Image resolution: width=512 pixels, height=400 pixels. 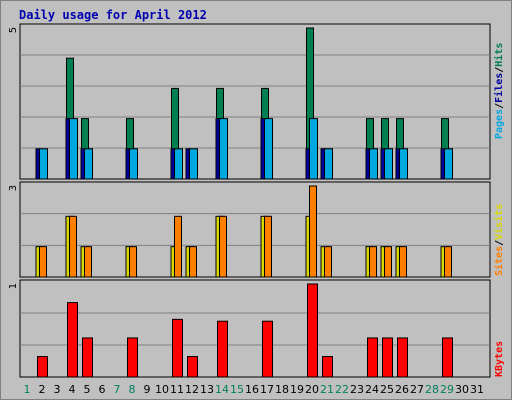 What do you see at coordinates (207, 389) in the screenshot?
I see `x-tick-label: 13` at bounding box center [207, 389].